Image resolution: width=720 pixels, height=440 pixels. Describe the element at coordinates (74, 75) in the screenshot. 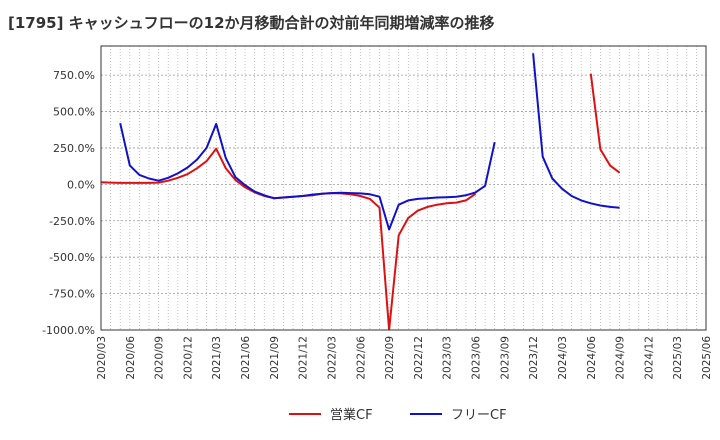

I see `y-tick-label: 750.0%` at that location.